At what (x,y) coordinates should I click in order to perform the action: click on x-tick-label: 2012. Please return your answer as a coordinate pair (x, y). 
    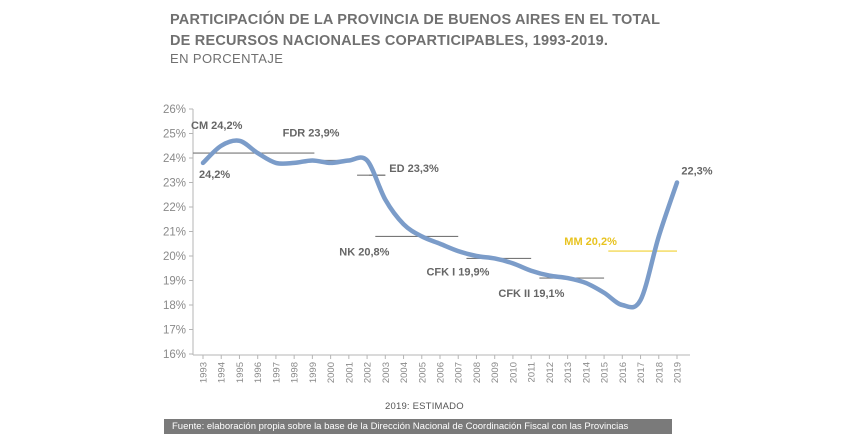
    Looking at the image, I should click on (550, 372).